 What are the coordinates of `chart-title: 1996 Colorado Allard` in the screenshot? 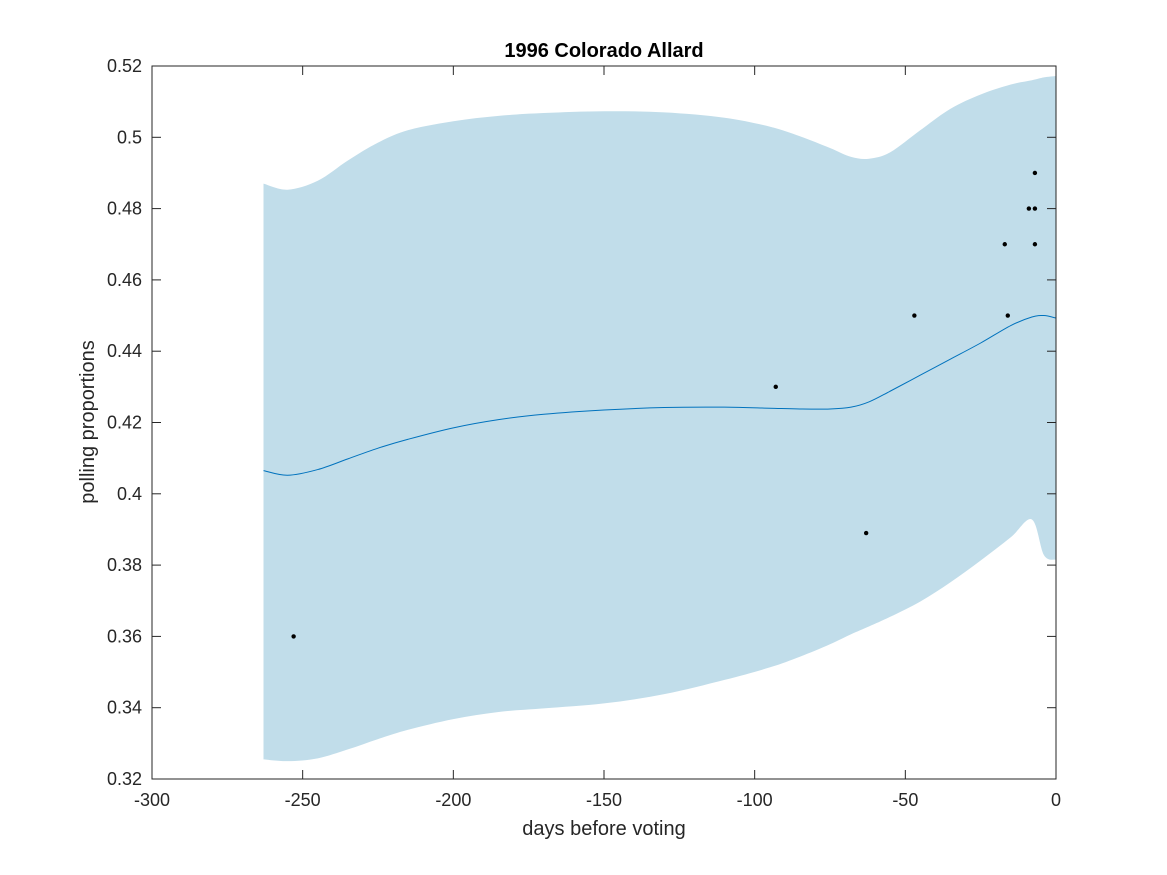 It's located at (603, 51).